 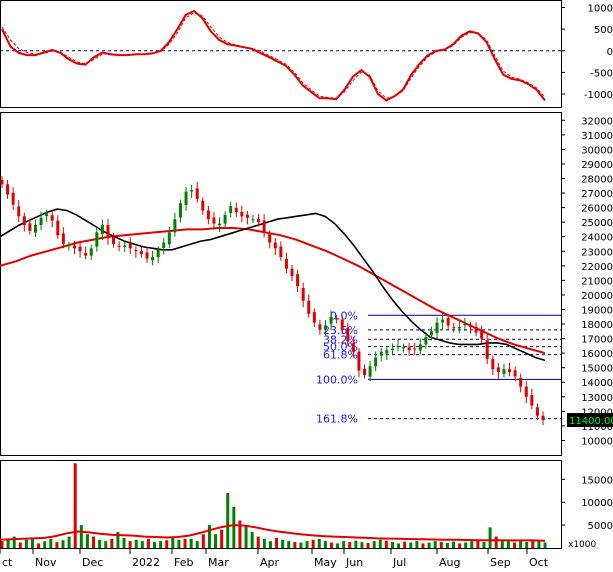 What do you see at coordinates (597, 441) in the screenshot?
I see `price-y-tick-label: 10000` at bounding box center [597, 441].